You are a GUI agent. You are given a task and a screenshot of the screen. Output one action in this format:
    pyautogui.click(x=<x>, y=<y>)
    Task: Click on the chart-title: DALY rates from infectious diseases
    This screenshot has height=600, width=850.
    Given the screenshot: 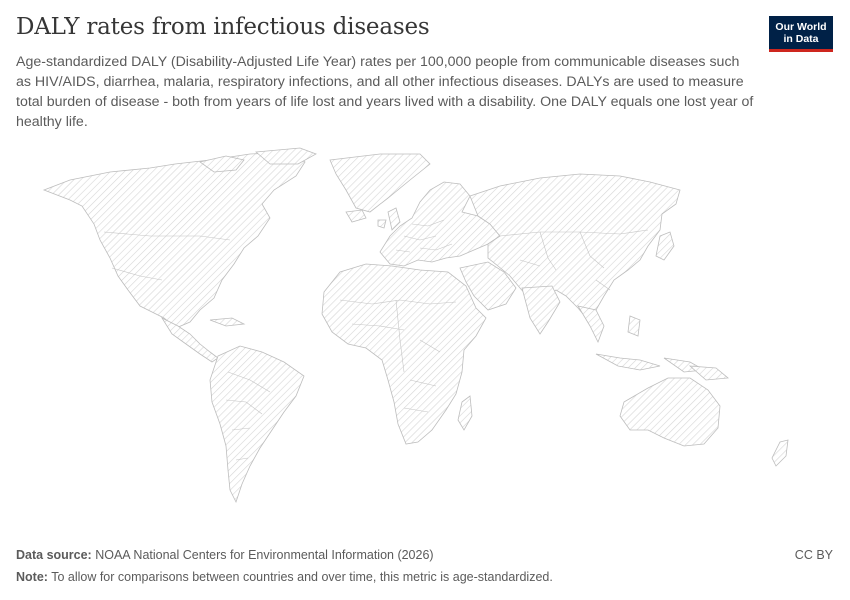 What is the action you would take?
    pyautogui.click(x=223, y=27)
    